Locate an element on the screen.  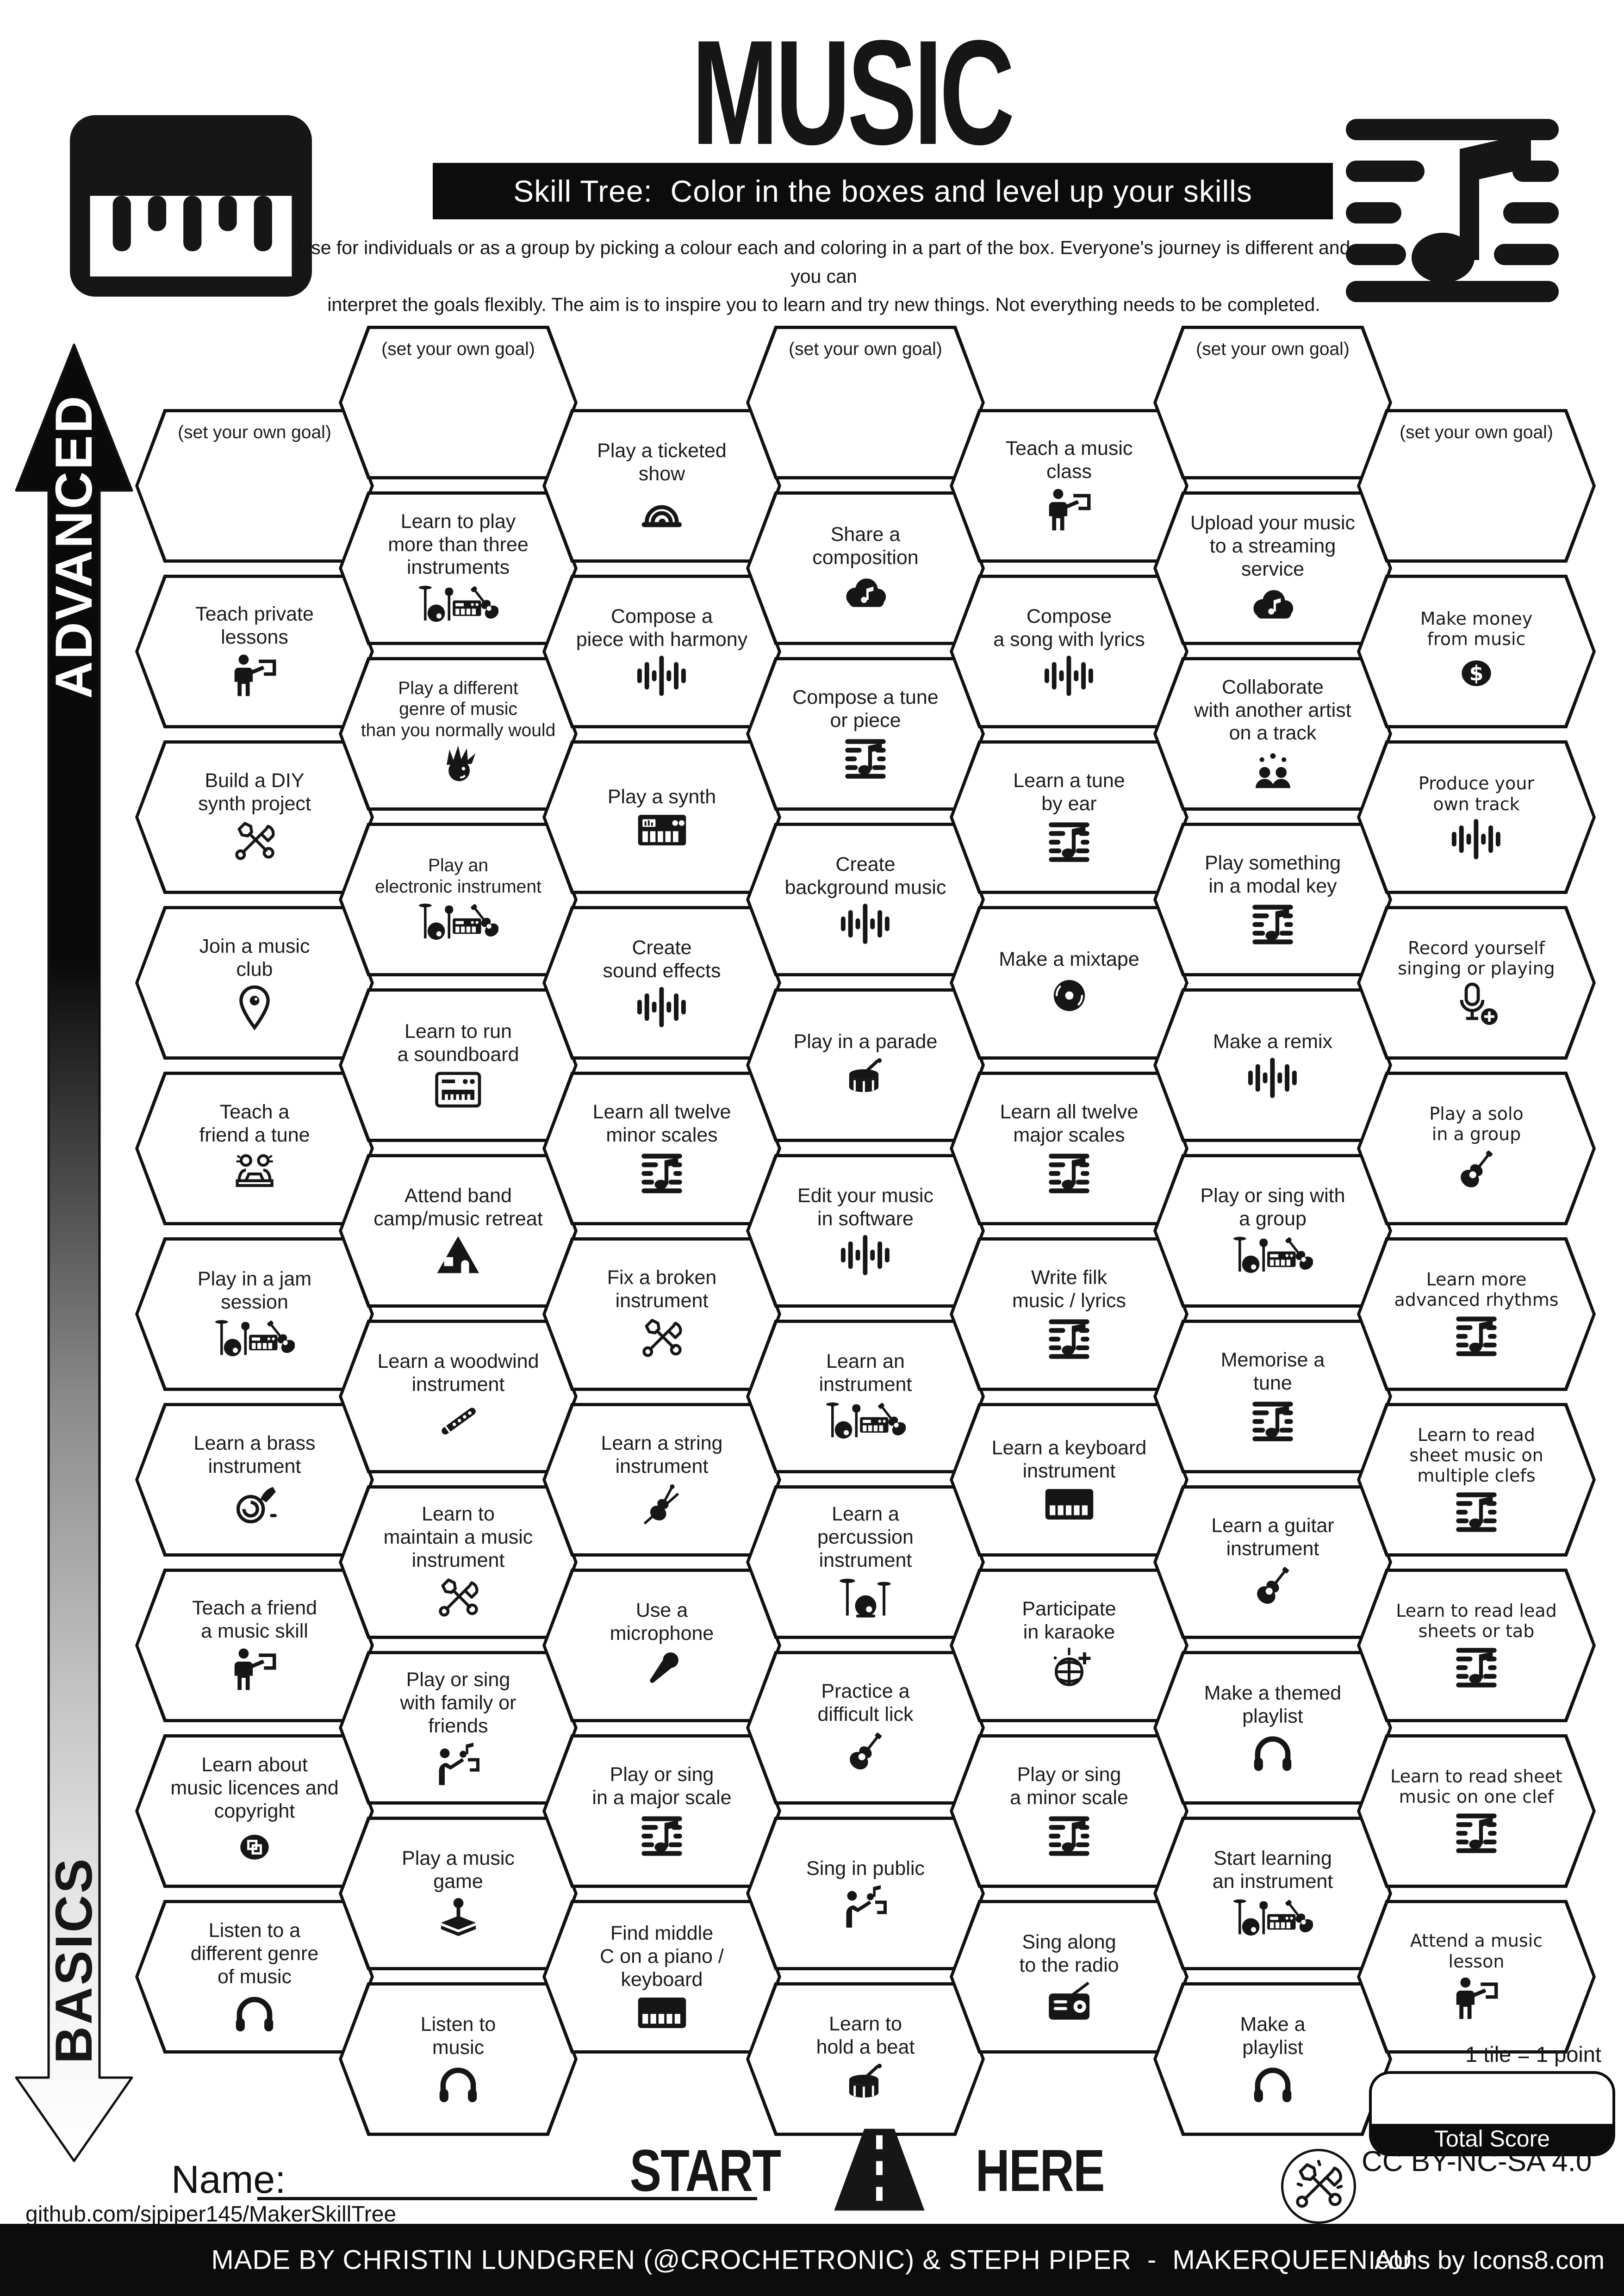
skill-hex-label: Practice a difficult lick is located at coordinates (865, 1703).